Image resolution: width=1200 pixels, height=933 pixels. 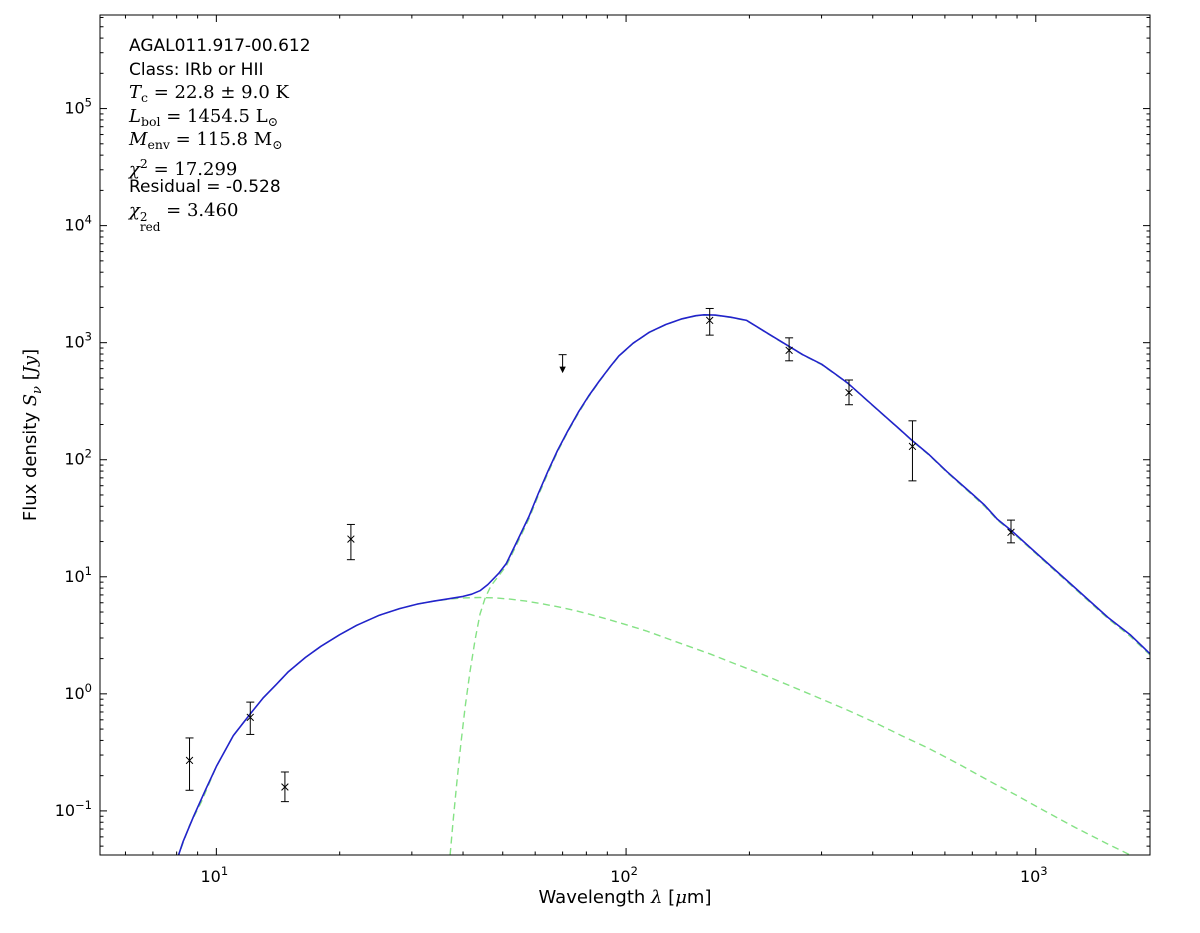 What do you see at coordinates (1034, 875) in the screenshot?
I see `x-tick-label: 10³` at bounding box center [1034, 875].